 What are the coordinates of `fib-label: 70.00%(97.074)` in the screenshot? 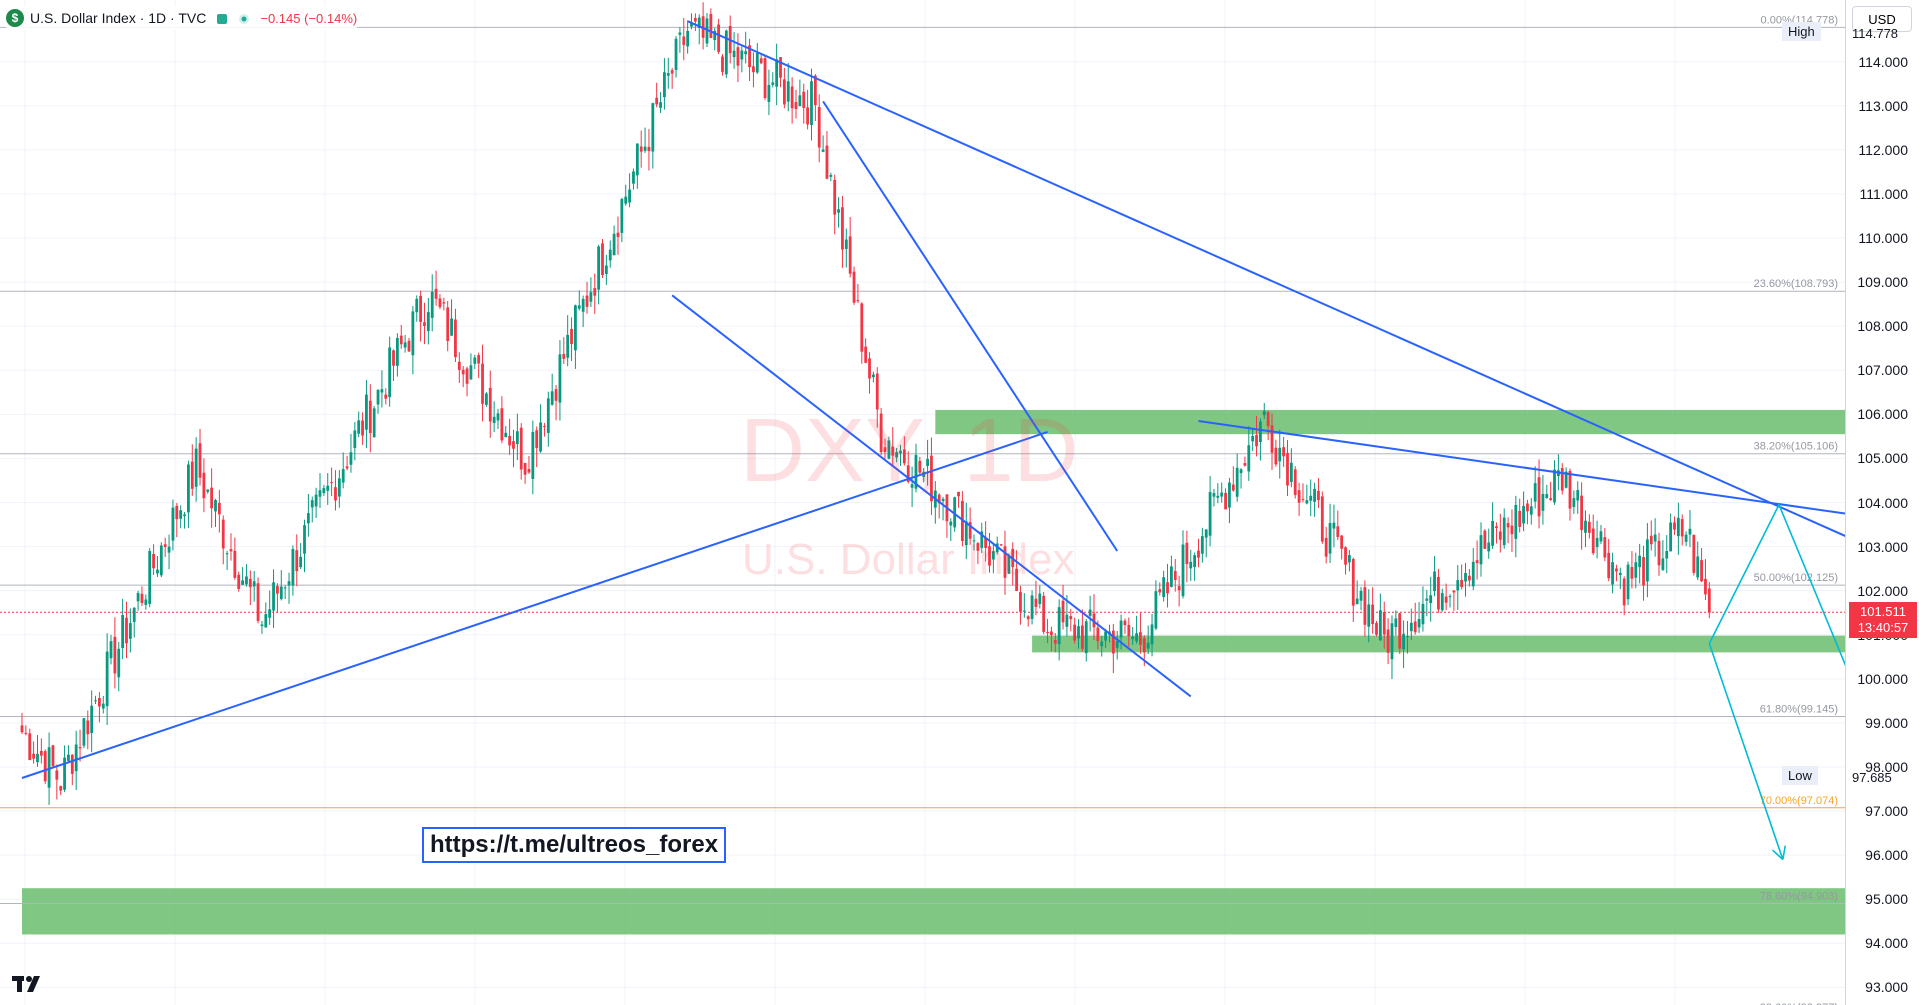 It's located at (1799, 801).